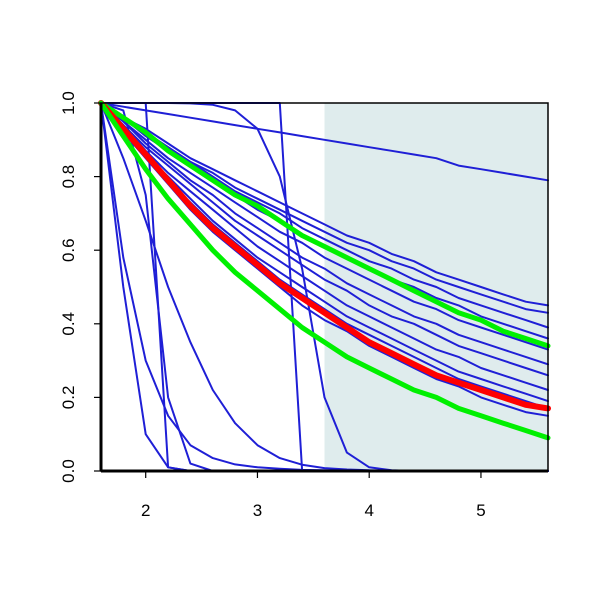 This screenshot has height=605, width=600. Describe the element at coordinates (68, 103) in the screenshot. I see `y-tick-label: 1.0` at that location.